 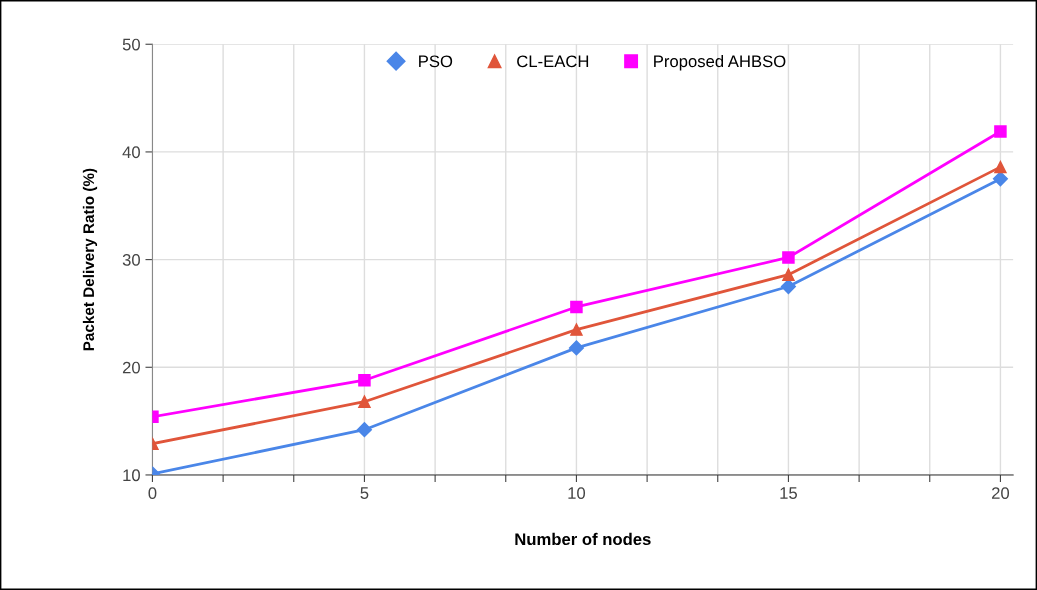 I want to click on x-tick-label: 0, so click(x=152, y=493).